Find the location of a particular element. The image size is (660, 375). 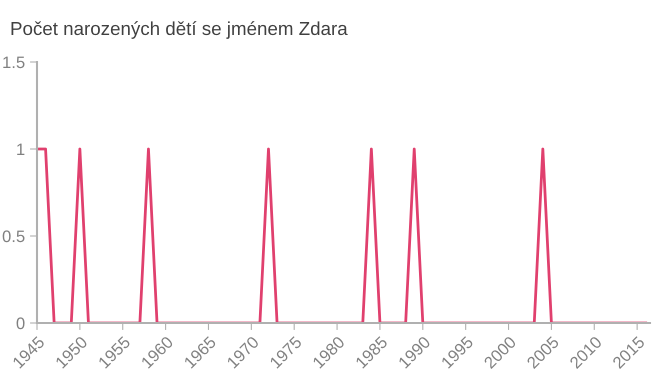

y-tick-label: 0.5 is located at coordinates (13, 236).